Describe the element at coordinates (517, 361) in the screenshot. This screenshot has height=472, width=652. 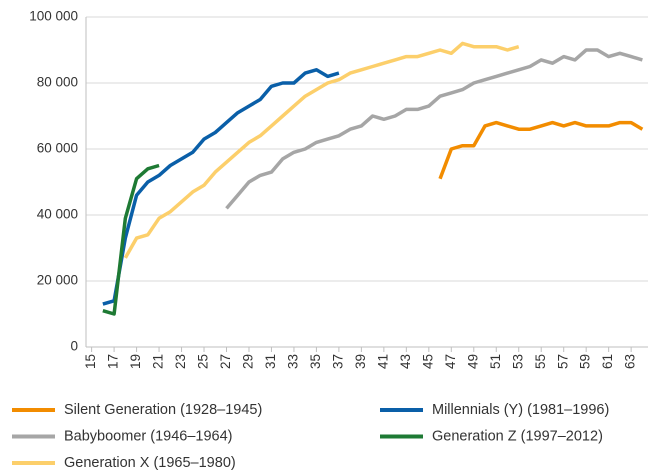
I see `x-tick-label: 53` at that location.